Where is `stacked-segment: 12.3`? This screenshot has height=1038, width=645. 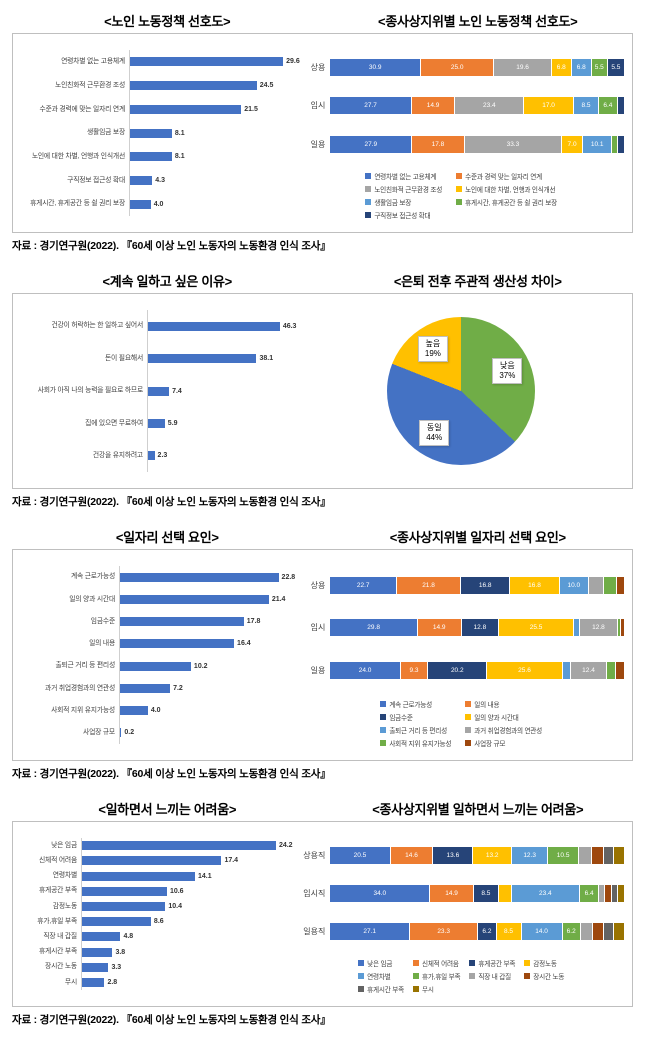 stacked-segment: 12.3 is located at coordinates (530, 855).